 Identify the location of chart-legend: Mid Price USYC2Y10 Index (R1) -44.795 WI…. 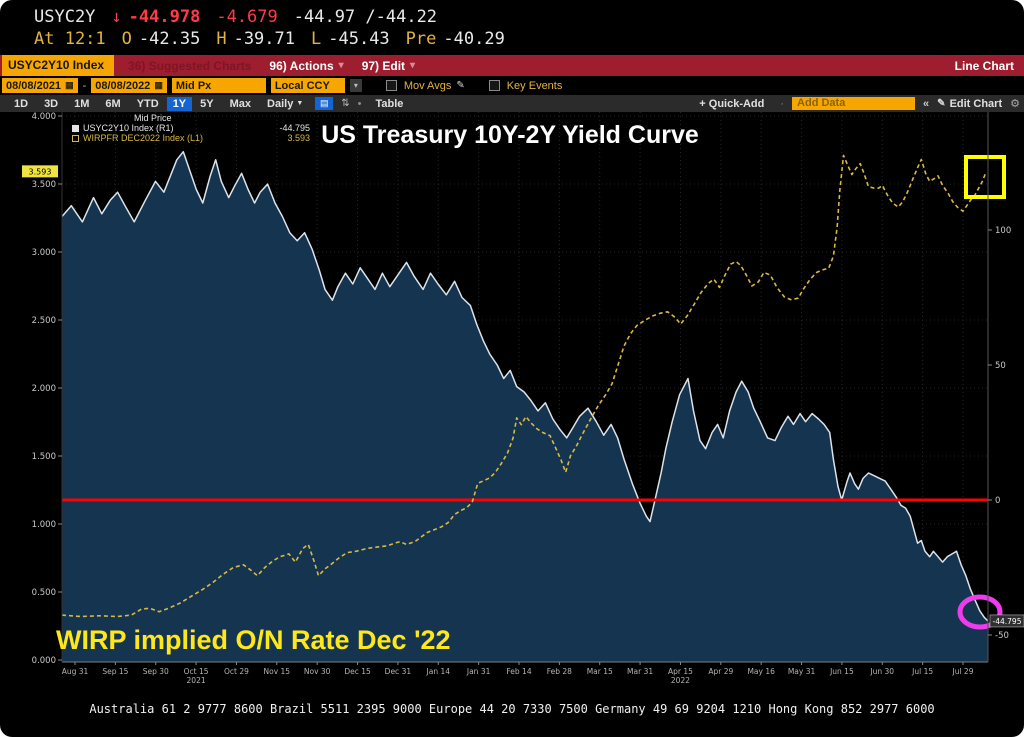
(191, 128).